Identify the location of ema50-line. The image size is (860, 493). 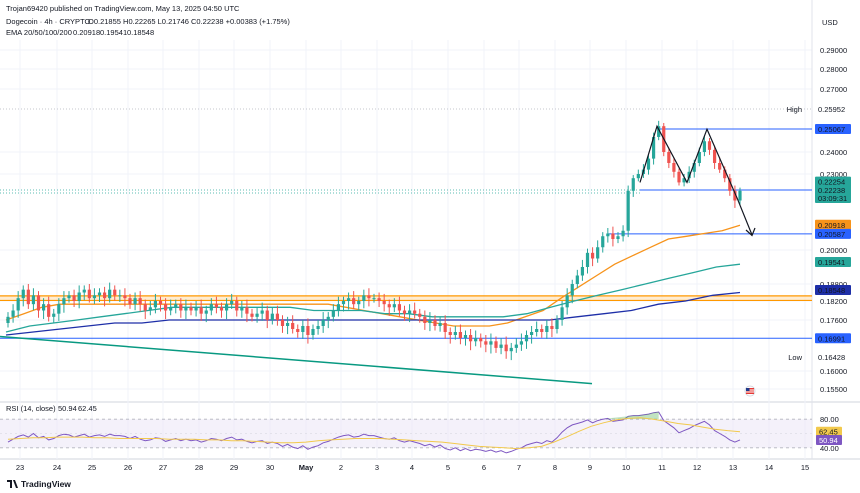
(373, 298).